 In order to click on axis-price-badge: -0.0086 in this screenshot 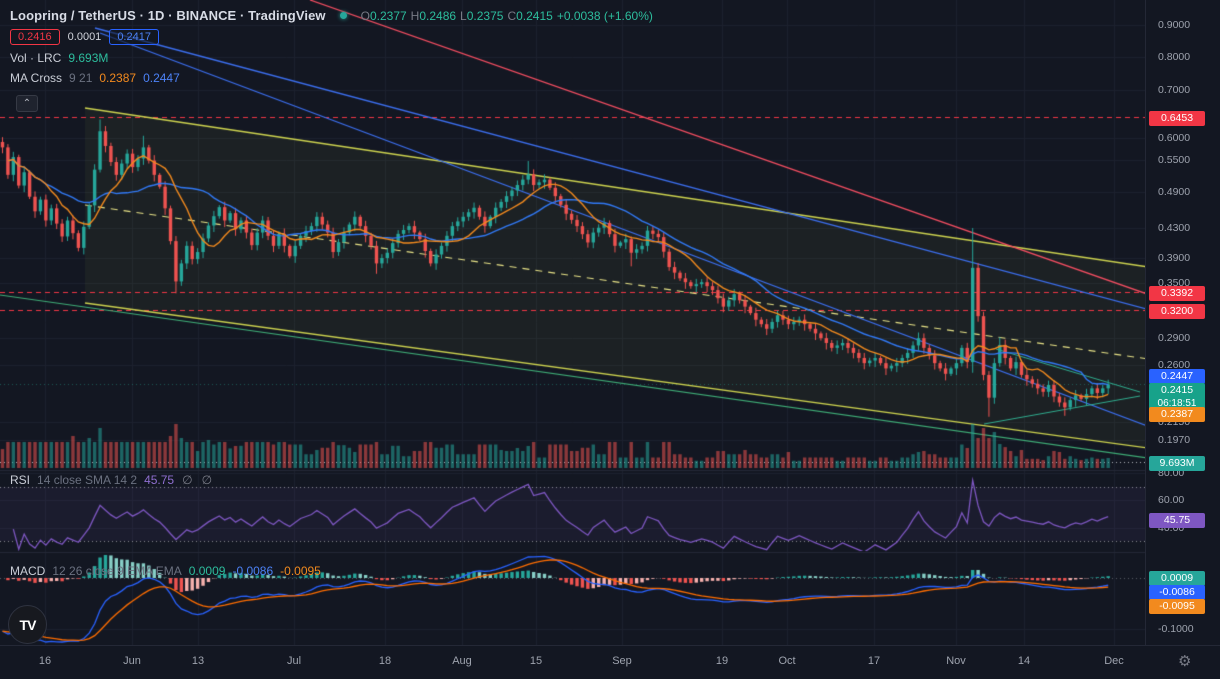, I will do `click(1177, 592)`.